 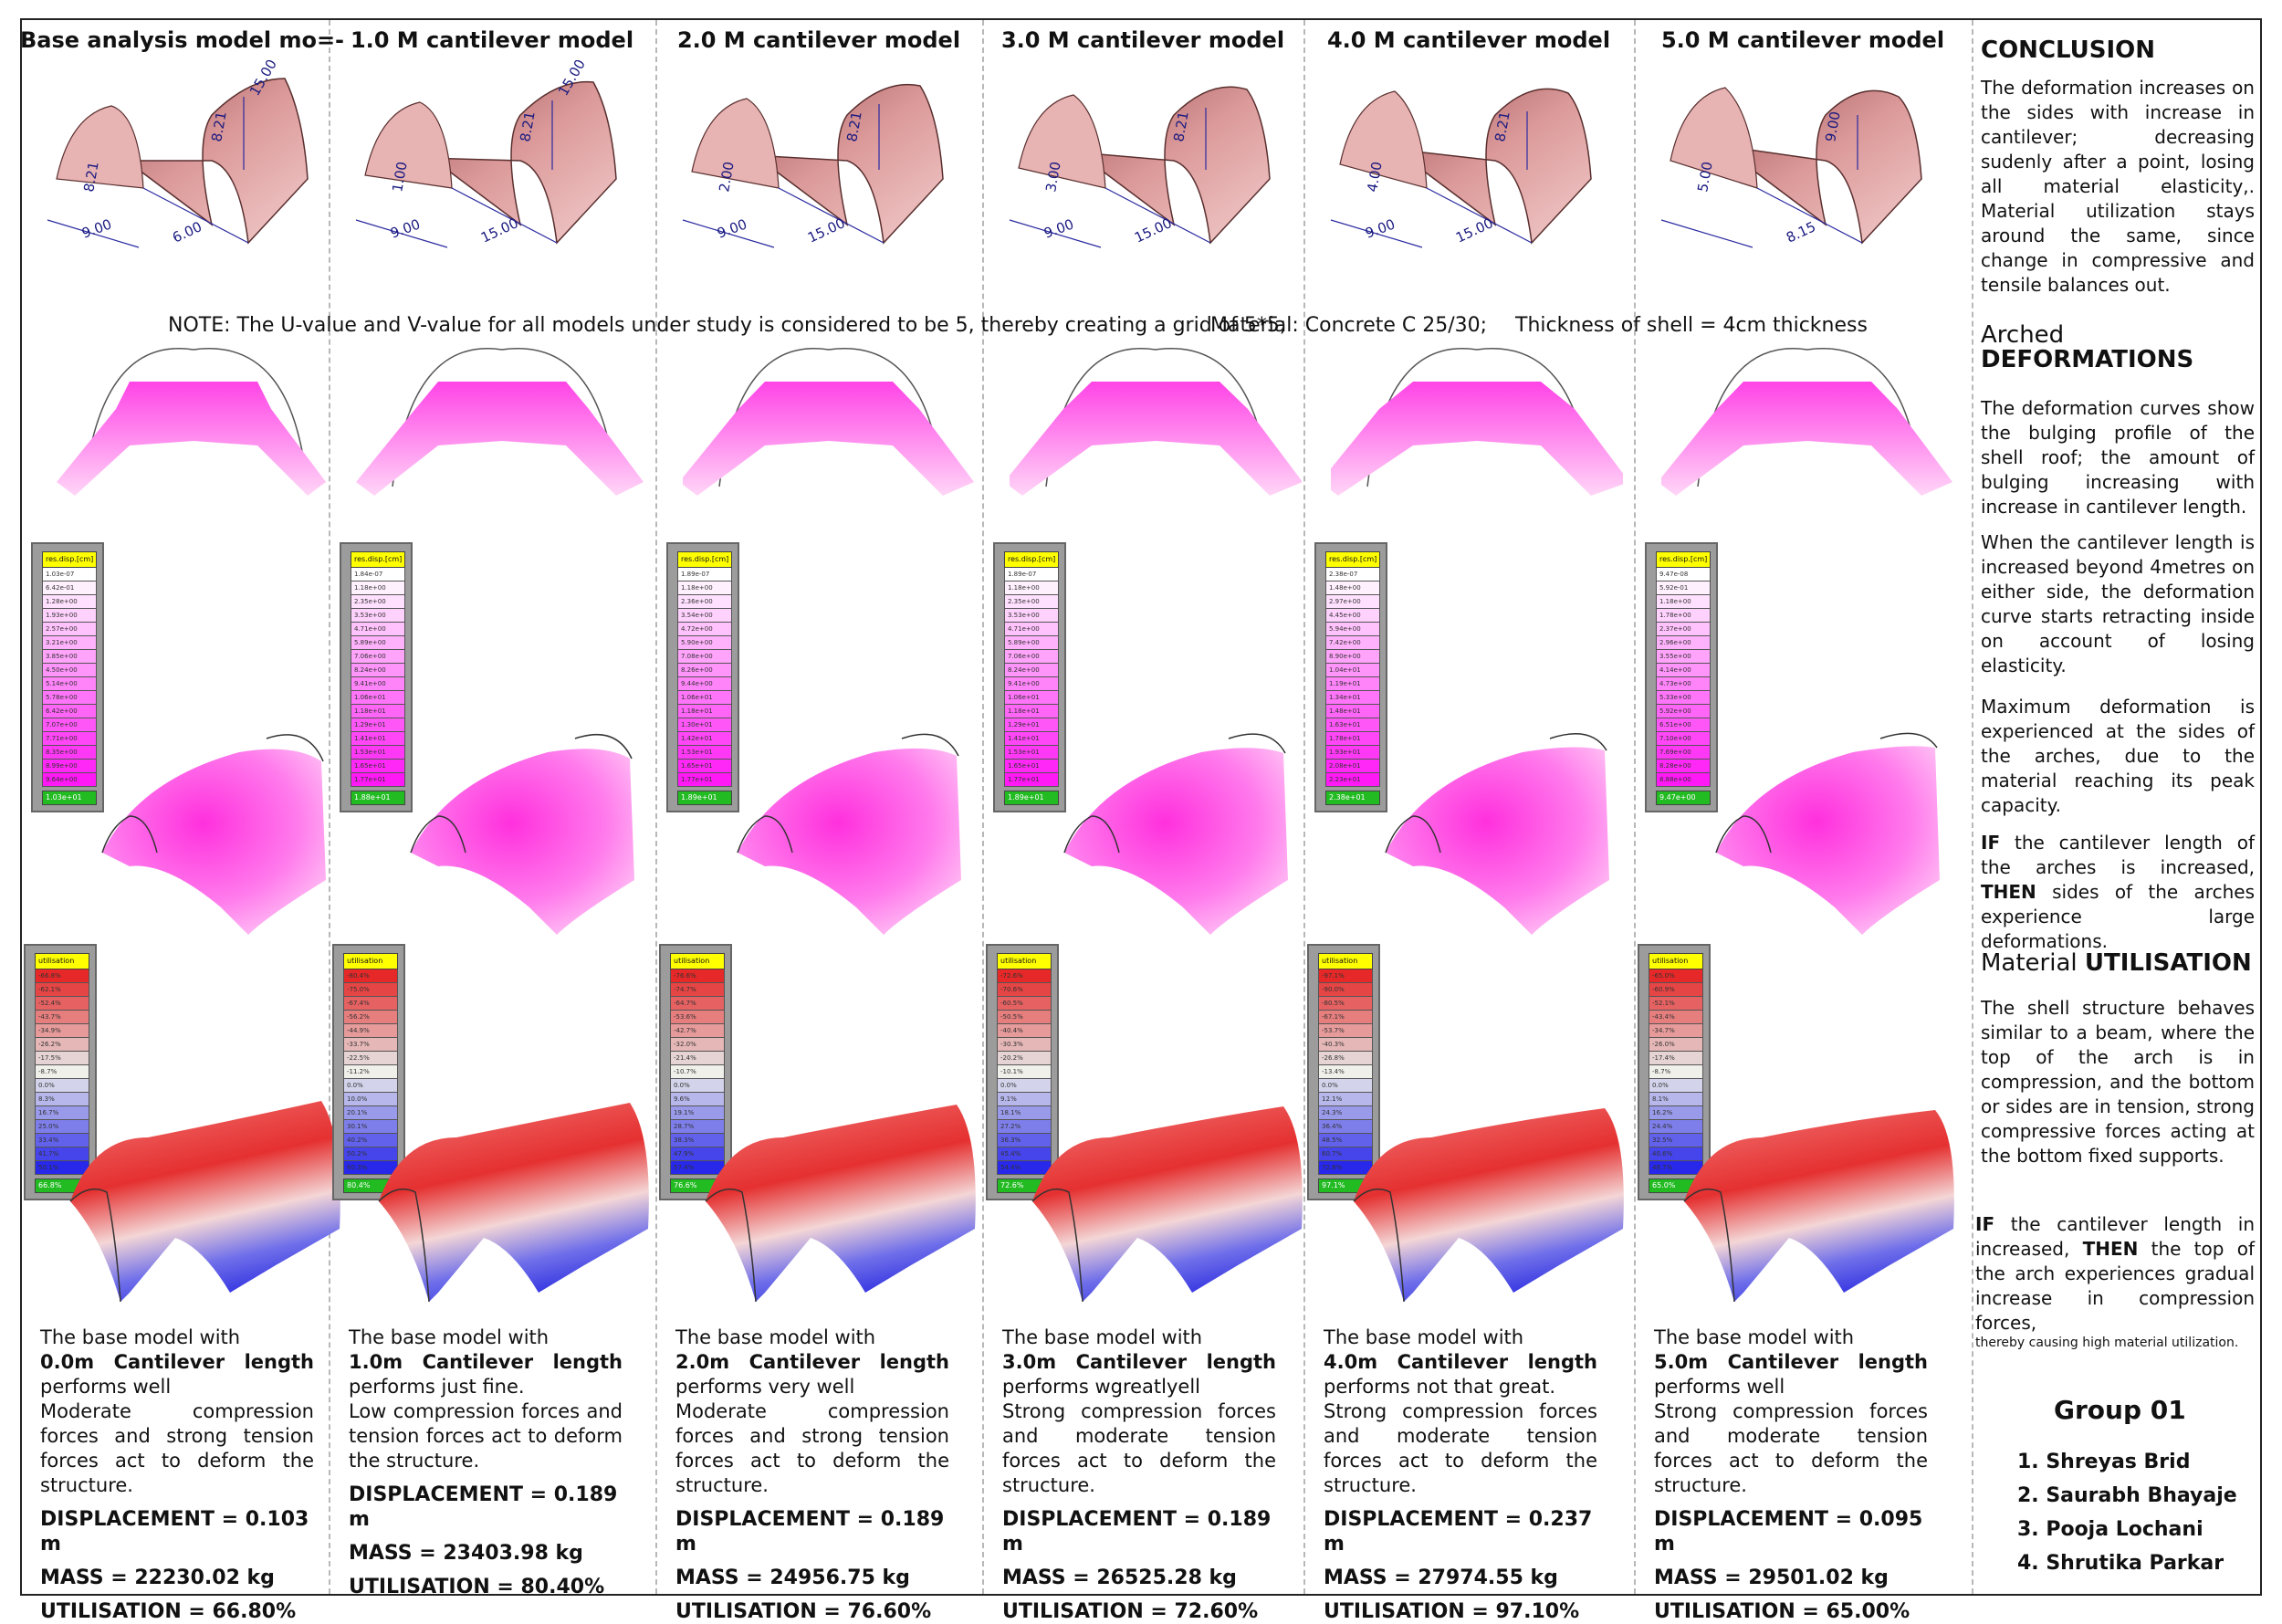 I want to click on summary-mass: MASS = 26525.28 kg, so click(x=1119, y=1577).